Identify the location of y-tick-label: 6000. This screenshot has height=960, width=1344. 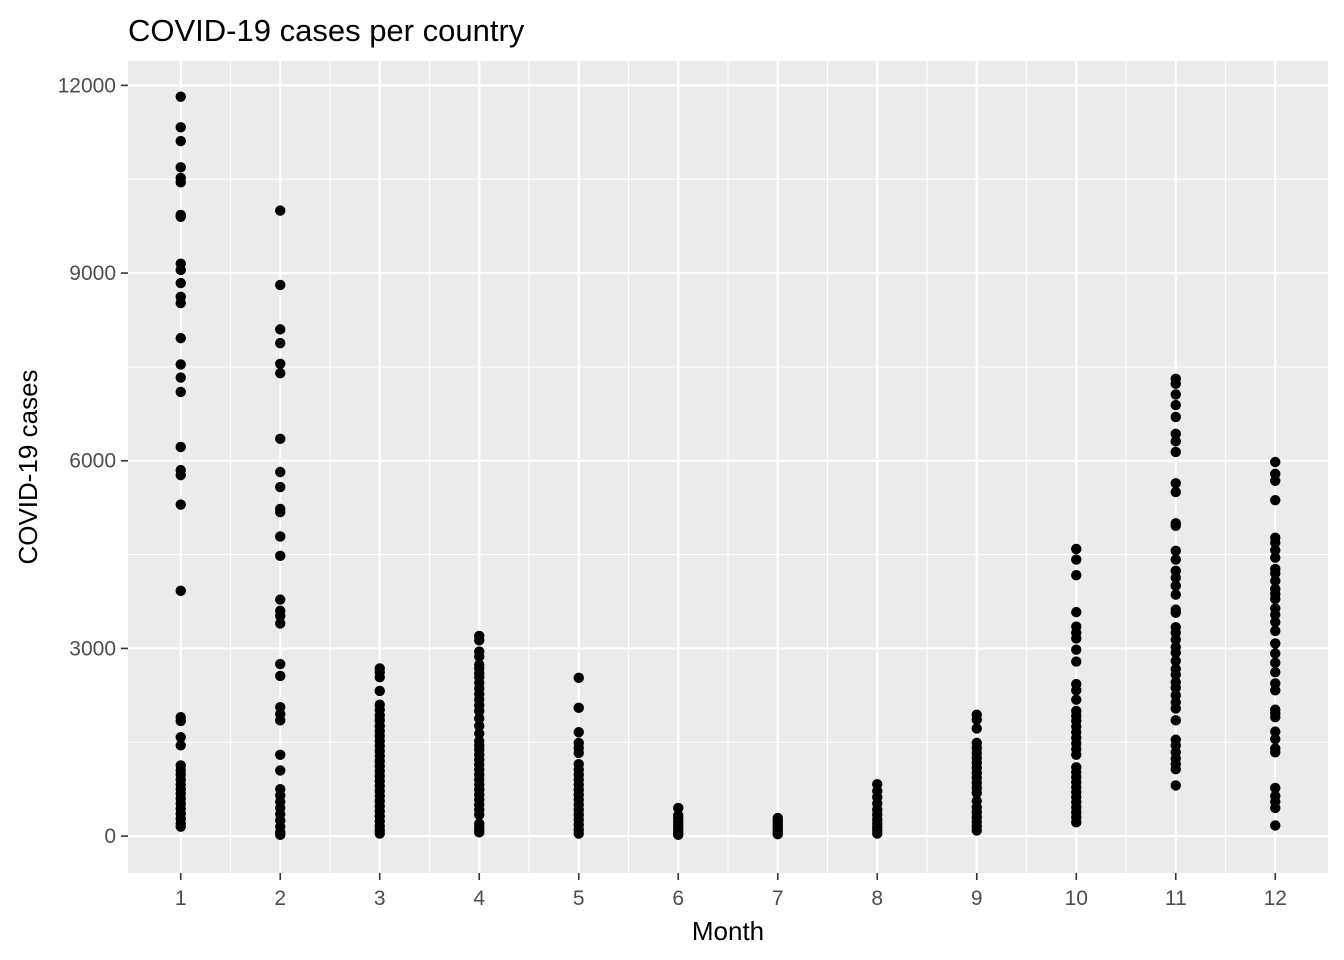
(92, 461).